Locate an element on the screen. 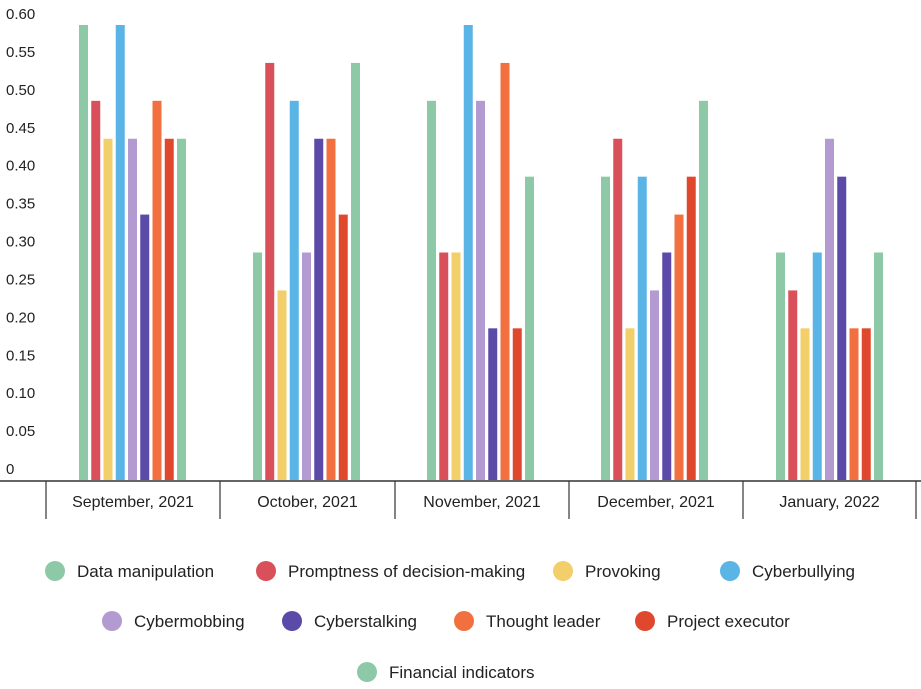  y-tick-label: 0.60 is located at coordinates (20, 14).